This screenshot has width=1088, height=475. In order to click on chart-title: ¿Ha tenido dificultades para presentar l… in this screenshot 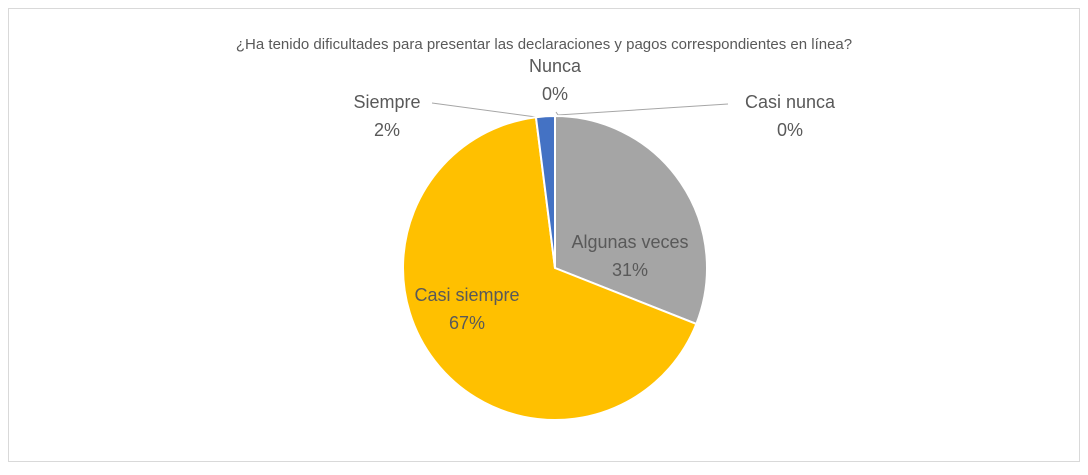, I will do `click(544, 44)`.